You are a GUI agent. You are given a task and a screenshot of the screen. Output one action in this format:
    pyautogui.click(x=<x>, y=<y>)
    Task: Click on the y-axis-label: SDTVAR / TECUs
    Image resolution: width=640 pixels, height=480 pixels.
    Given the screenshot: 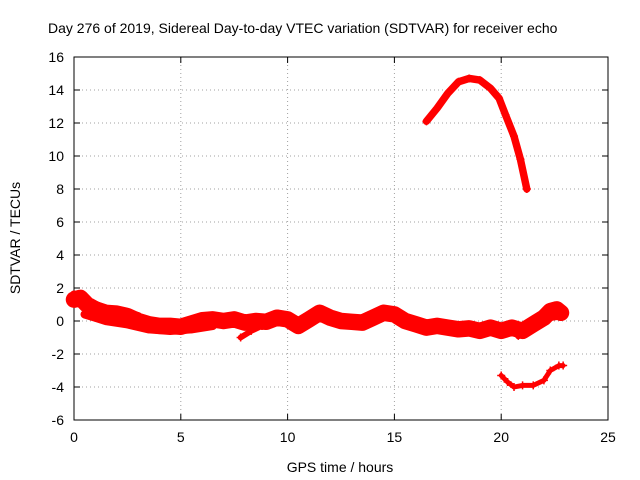 What is the action you would take?
    pyautogui.click(x=15, y=238)
    